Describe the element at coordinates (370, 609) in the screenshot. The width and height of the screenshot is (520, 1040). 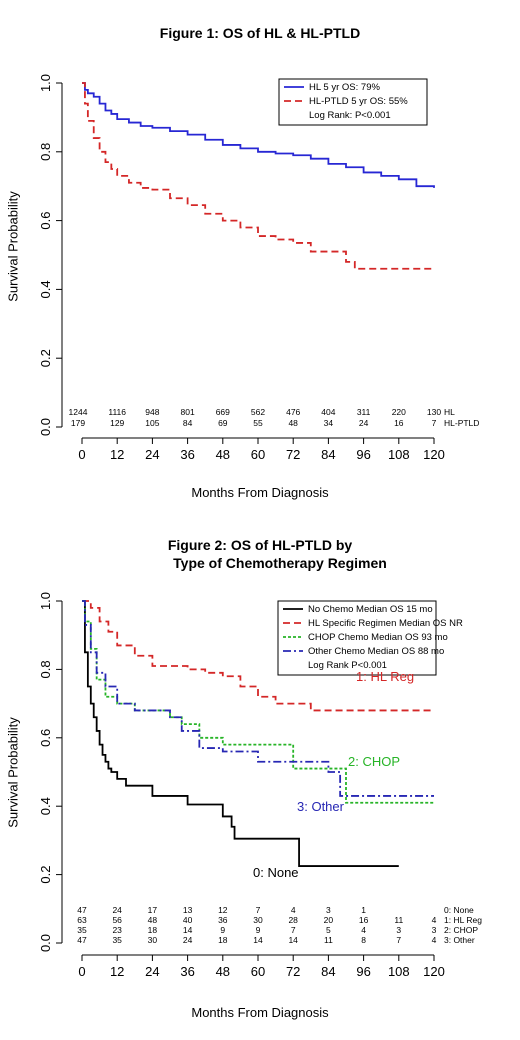
I see `figure2-legend-entry: No Chemo Median OS 15 mo` at that location.